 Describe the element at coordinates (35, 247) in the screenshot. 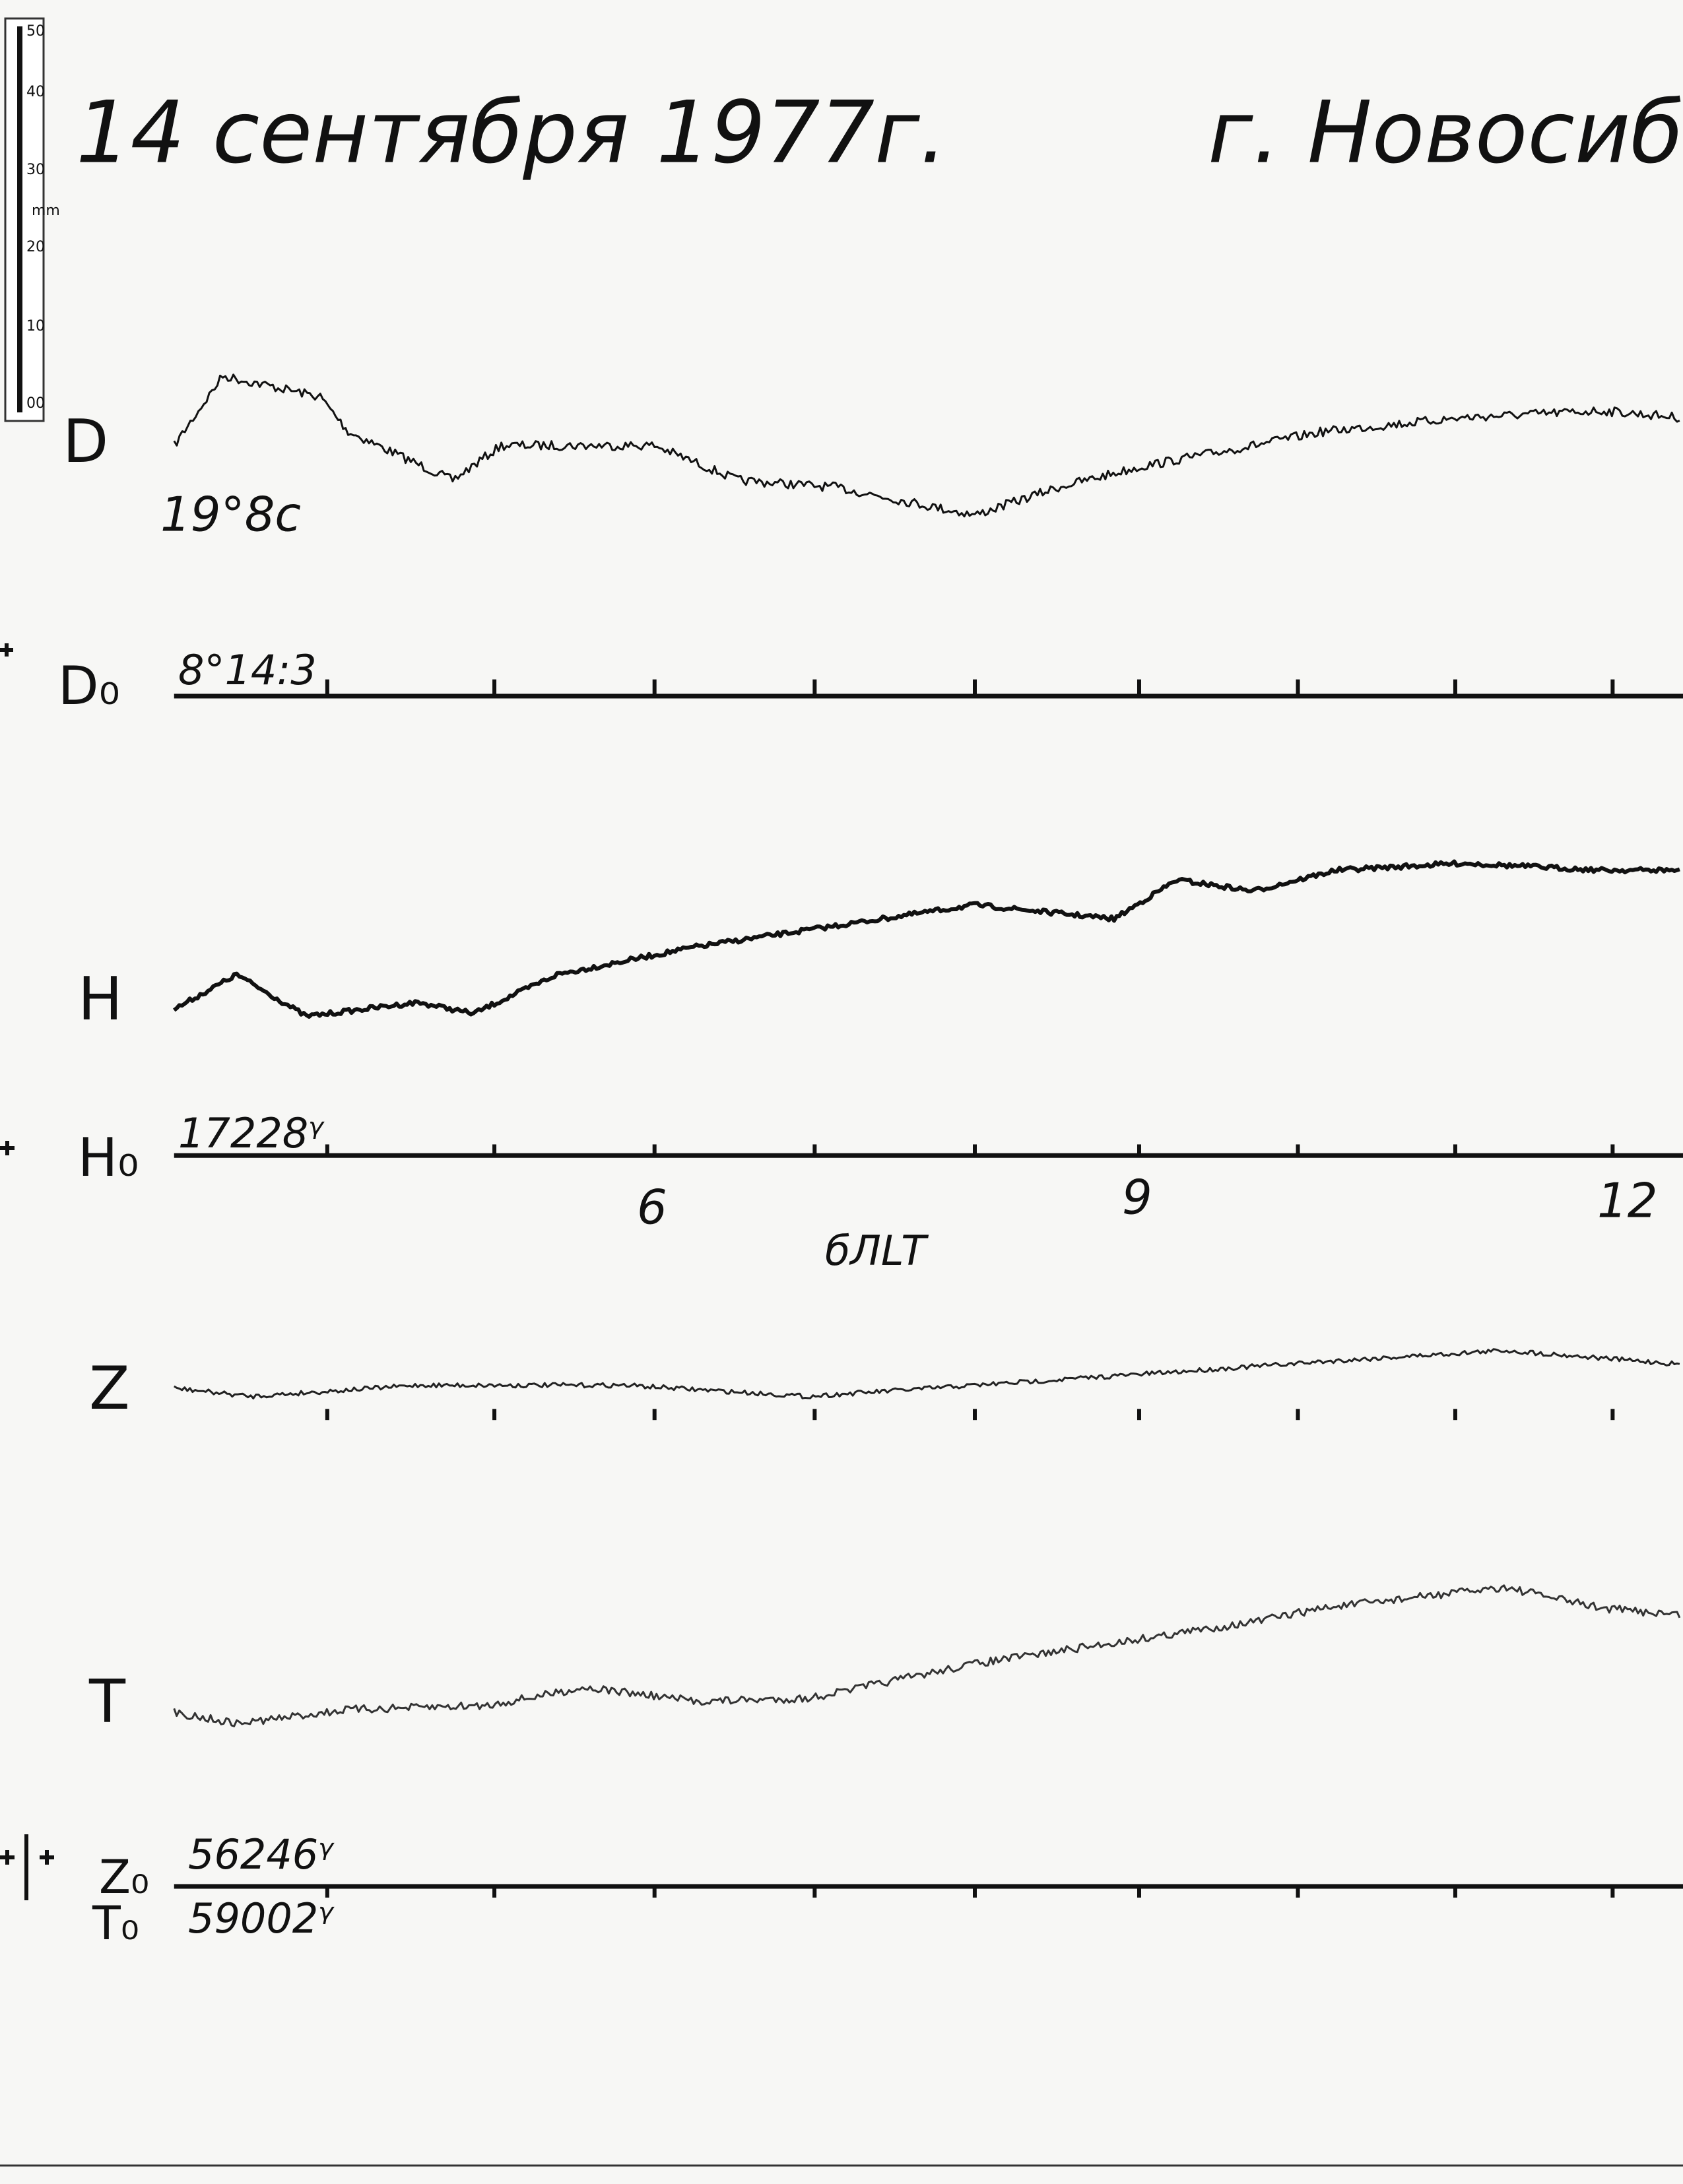

I see `ruler-tick: 20` at that location.